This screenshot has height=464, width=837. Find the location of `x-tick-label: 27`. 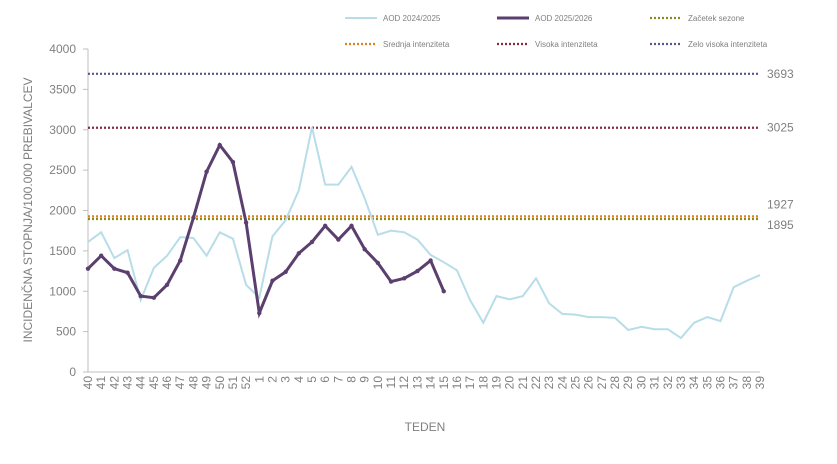

x-tick-label: 27 is located at coordinates (602, 383).